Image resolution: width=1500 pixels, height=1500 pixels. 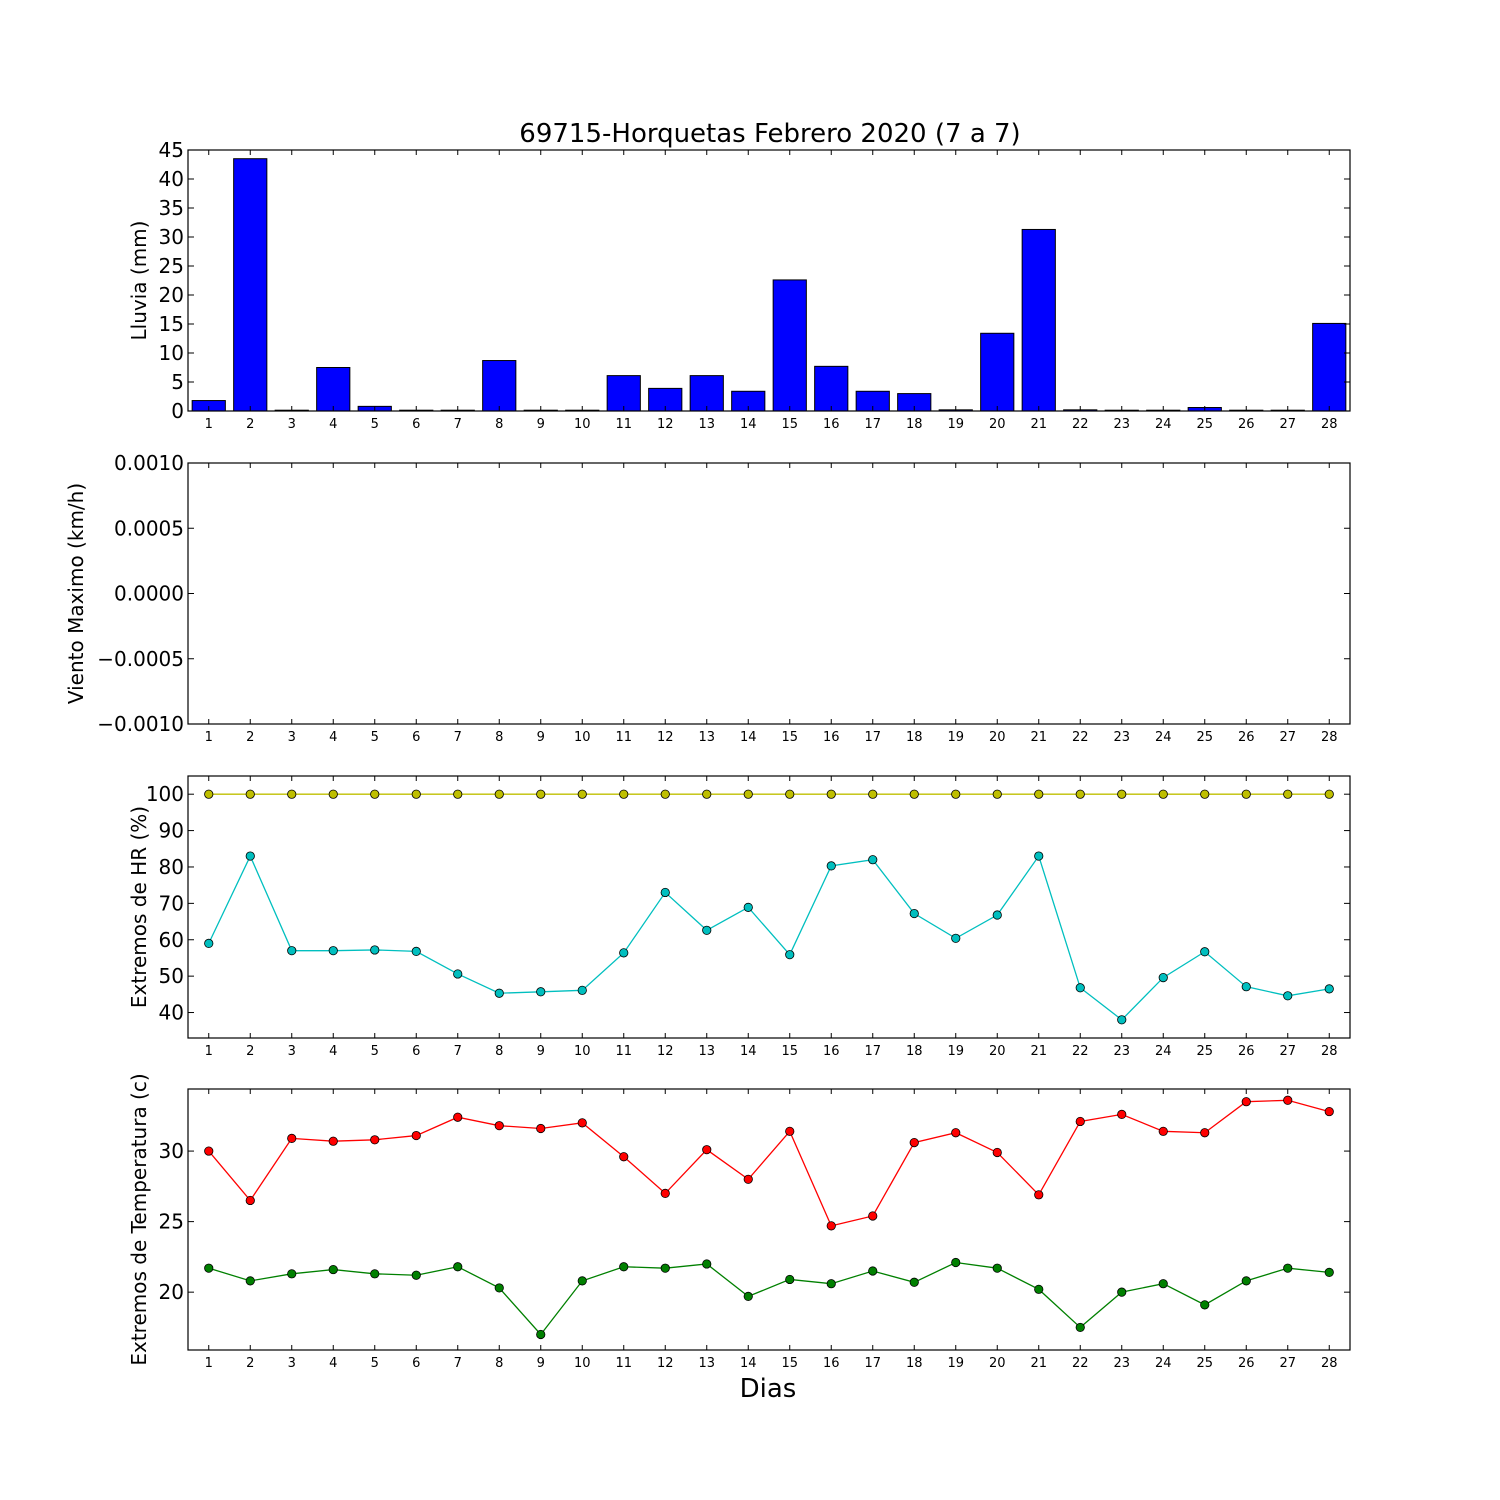 I want to click on hr-xtick-label: 28, so click(x=1329, y=1051).